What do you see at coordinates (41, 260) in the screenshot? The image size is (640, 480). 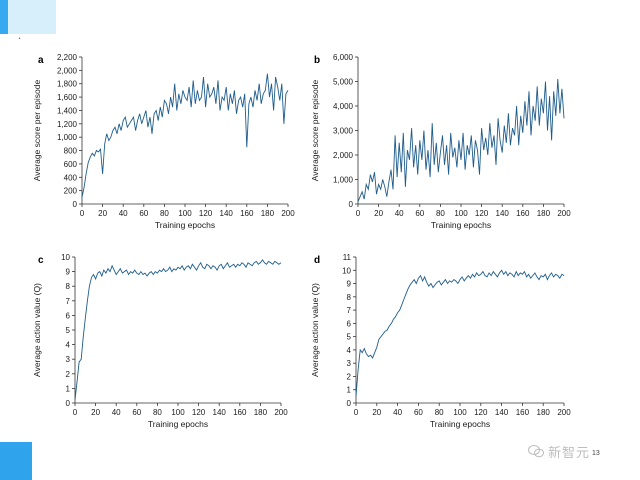 I see `panel-letter-c: c` at bounding box center [41, 260].